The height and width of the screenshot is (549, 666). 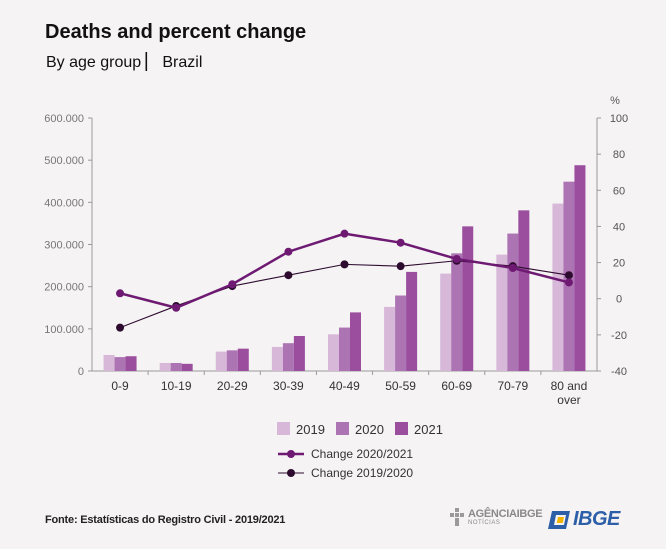 What do you see at coordinates (559, 519) in the screenshot?
I see `ibge-logo-icon` at bounding box center [559, 519].